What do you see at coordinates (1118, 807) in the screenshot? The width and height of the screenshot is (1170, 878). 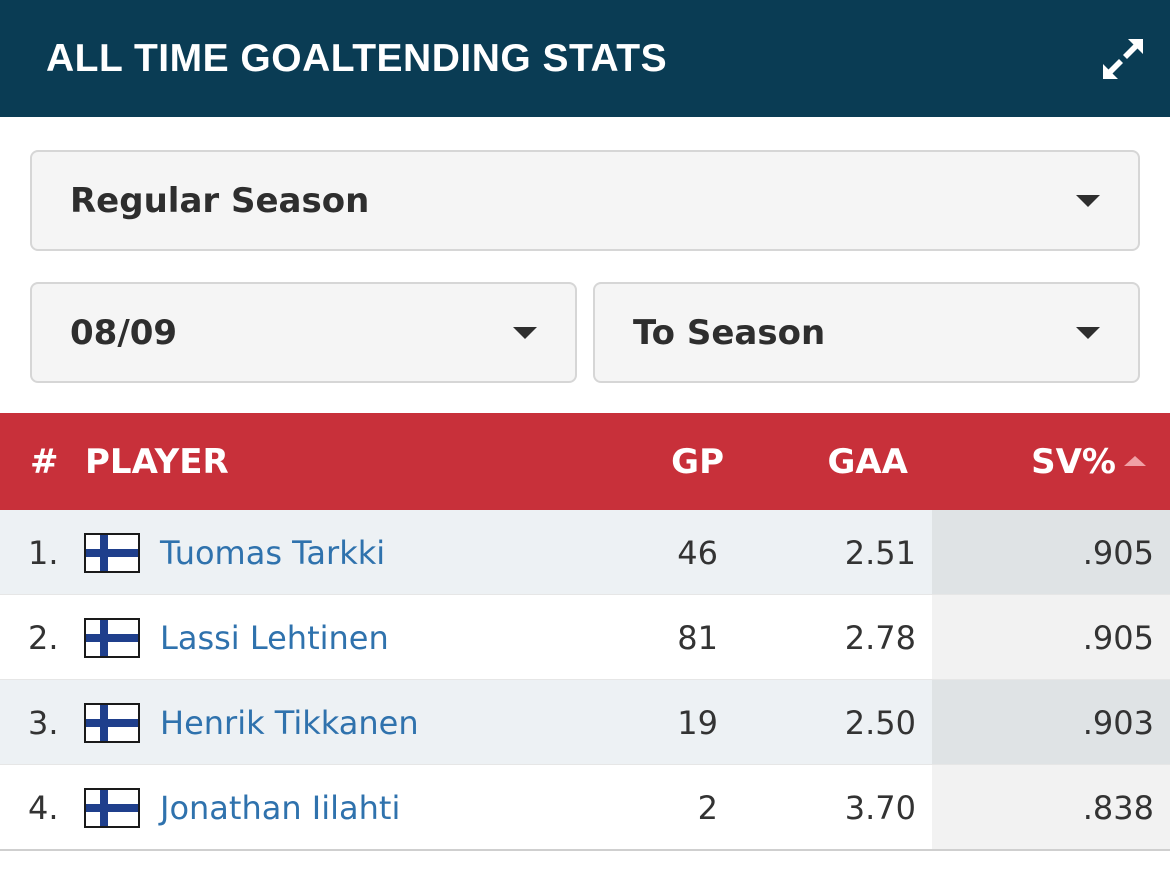 I see `row-sv: .838` at bounding box center [1118, 807].